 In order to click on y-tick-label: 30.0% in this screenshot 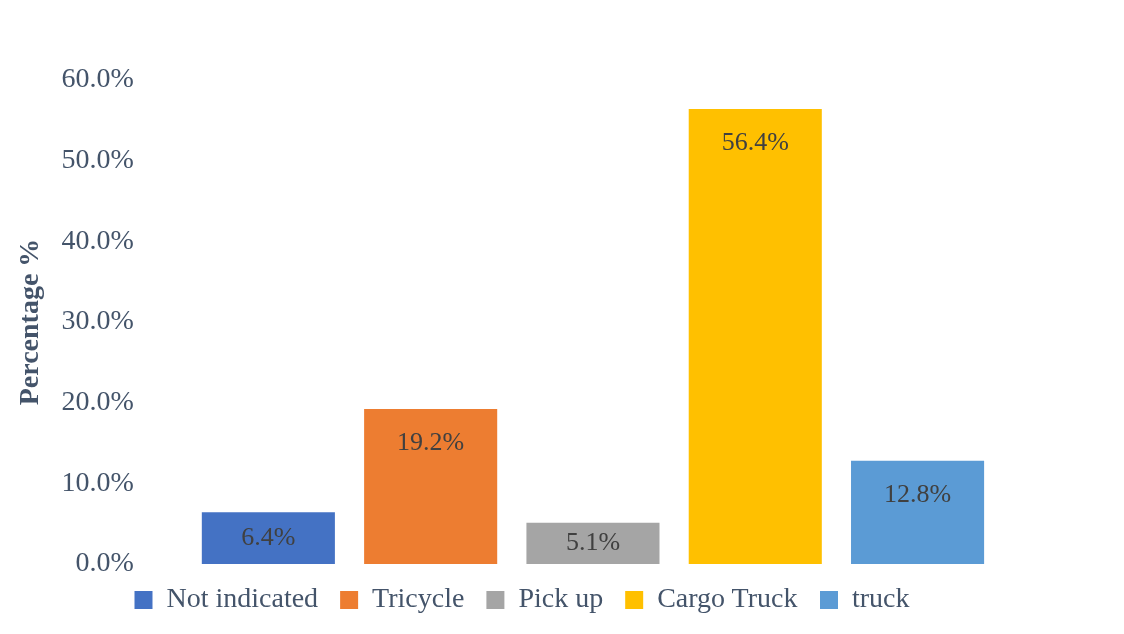, I will do `click(97, 320)`.